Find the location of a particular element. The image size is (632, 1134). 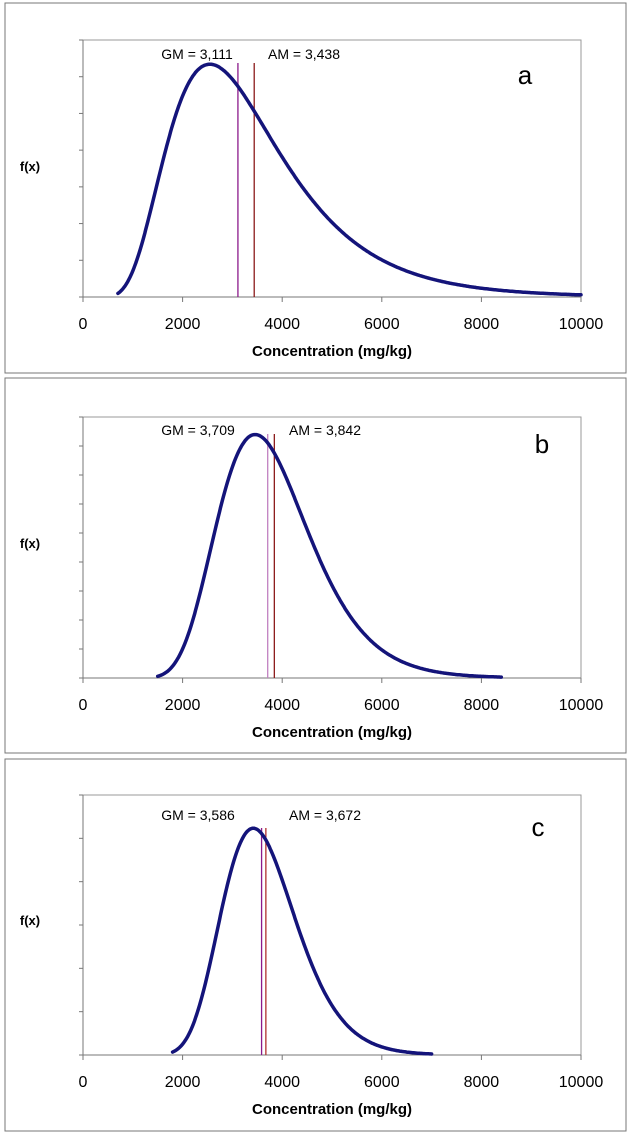

gm-label: GM = 3,709 is located at coordinates (198, 430).